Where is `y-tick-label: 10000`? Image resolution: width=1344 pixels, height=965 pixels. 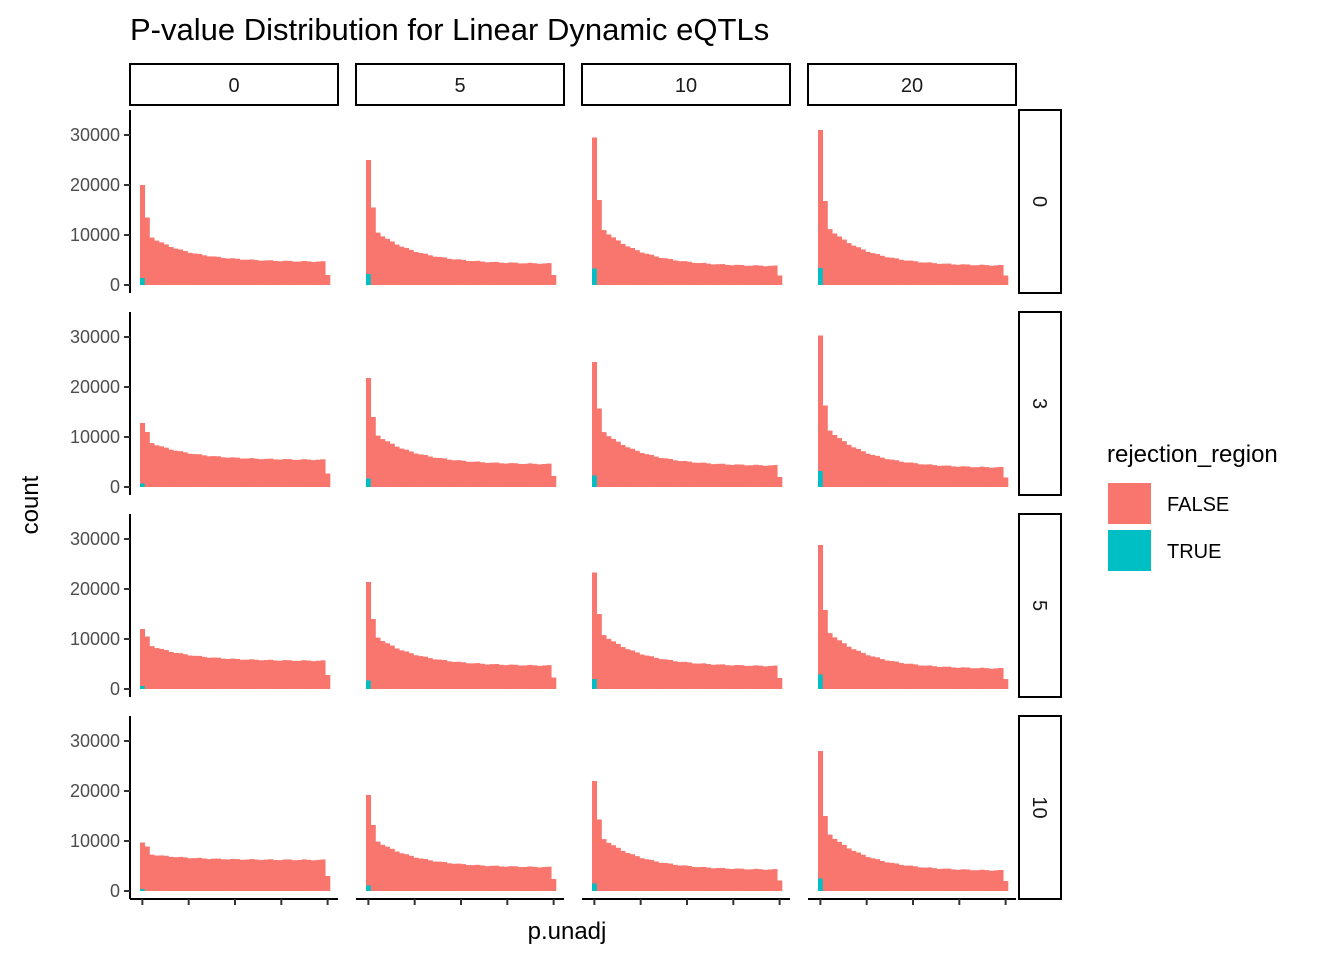
y-tick-label: 10000 is located at coordinates (95, 639).